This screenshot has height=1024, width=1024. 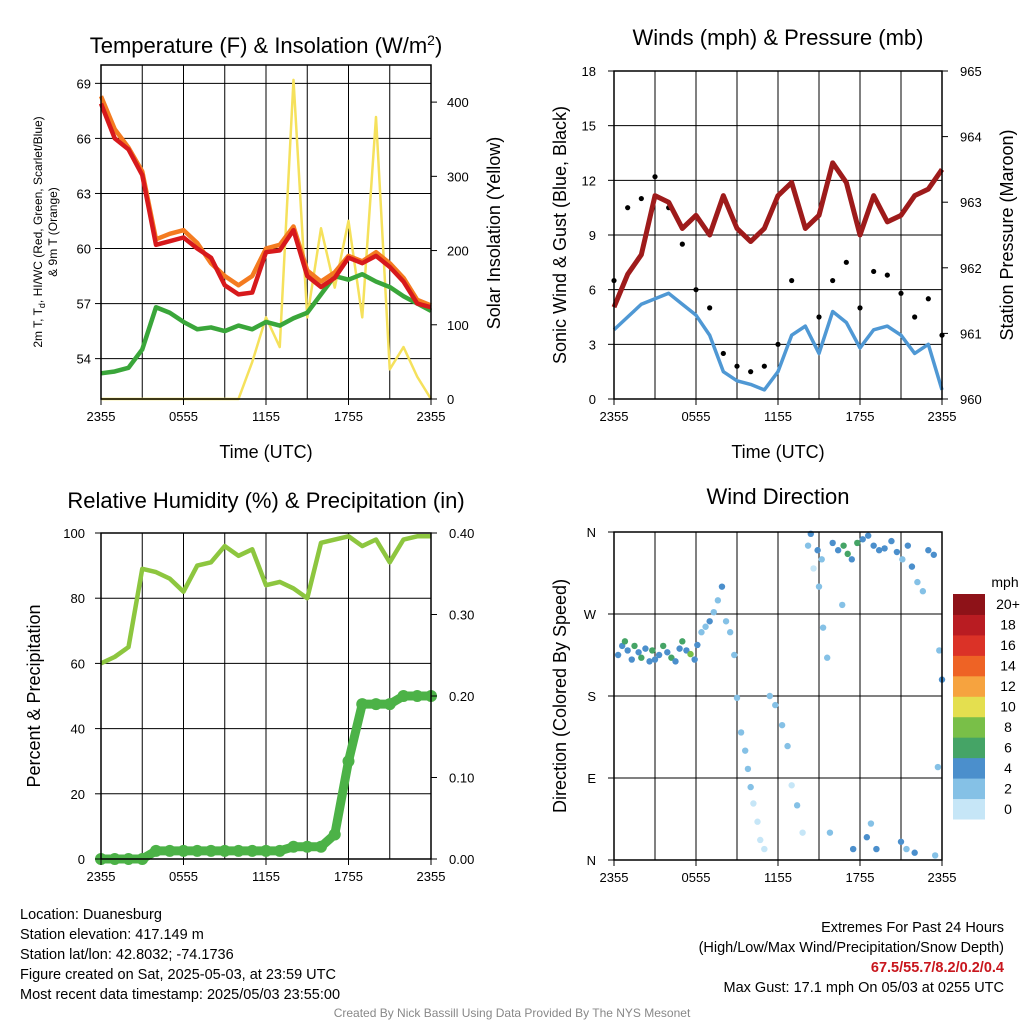 I want to click on colorbar-label: 2, so click(x=1008, y=788).